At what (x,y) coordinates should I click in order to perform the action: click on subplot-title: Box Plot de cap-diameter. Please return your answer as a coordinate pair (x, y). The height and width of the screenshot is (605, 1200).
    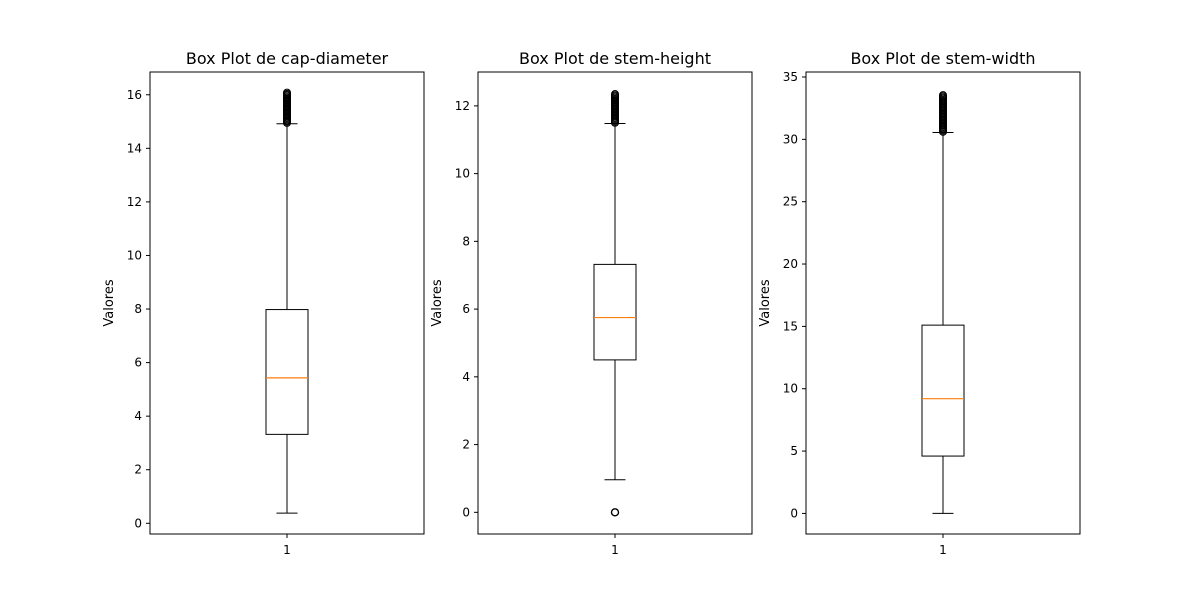
    Looking at the image, I should click on (287, 58).